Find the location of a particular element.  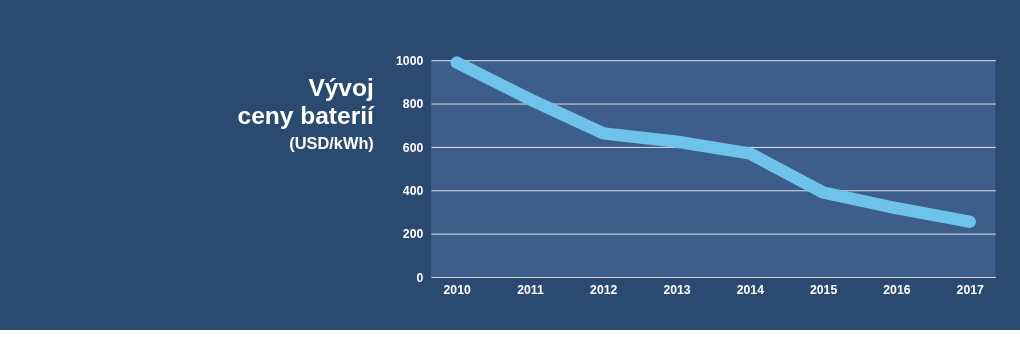

y-tick-label: 800 is located at coordinates (413, 104).